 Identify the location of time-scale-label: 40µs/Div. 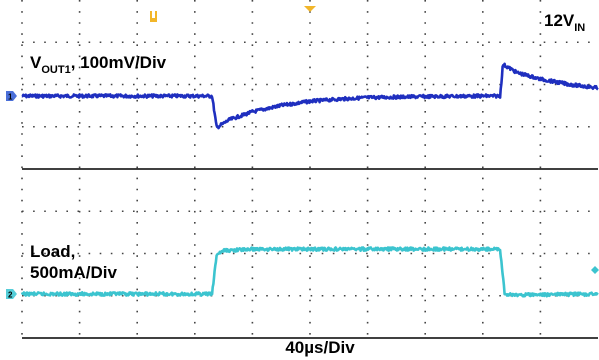
(320, 347).